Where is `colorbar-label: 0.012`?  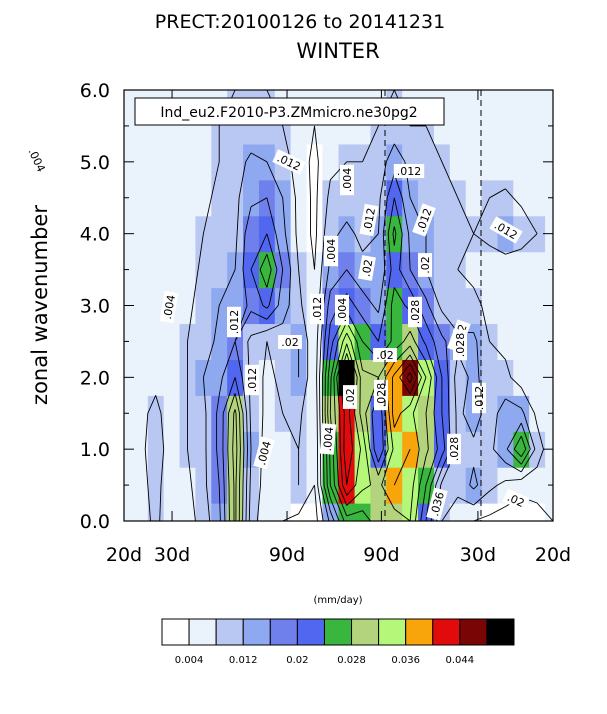
colorbar-label: 0.012 is located at coordinates (243, 660).